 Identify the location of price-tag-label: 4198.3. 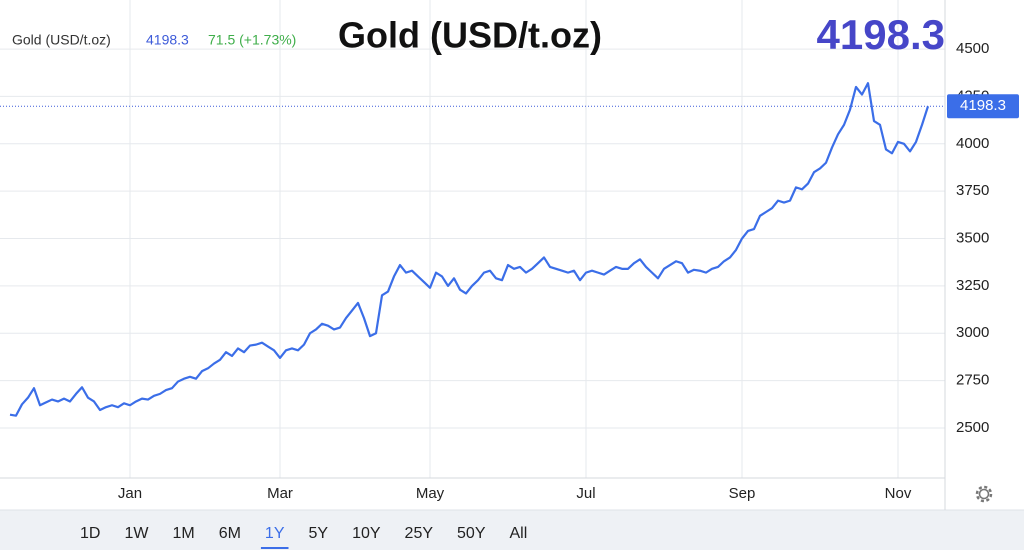
(983, 105).